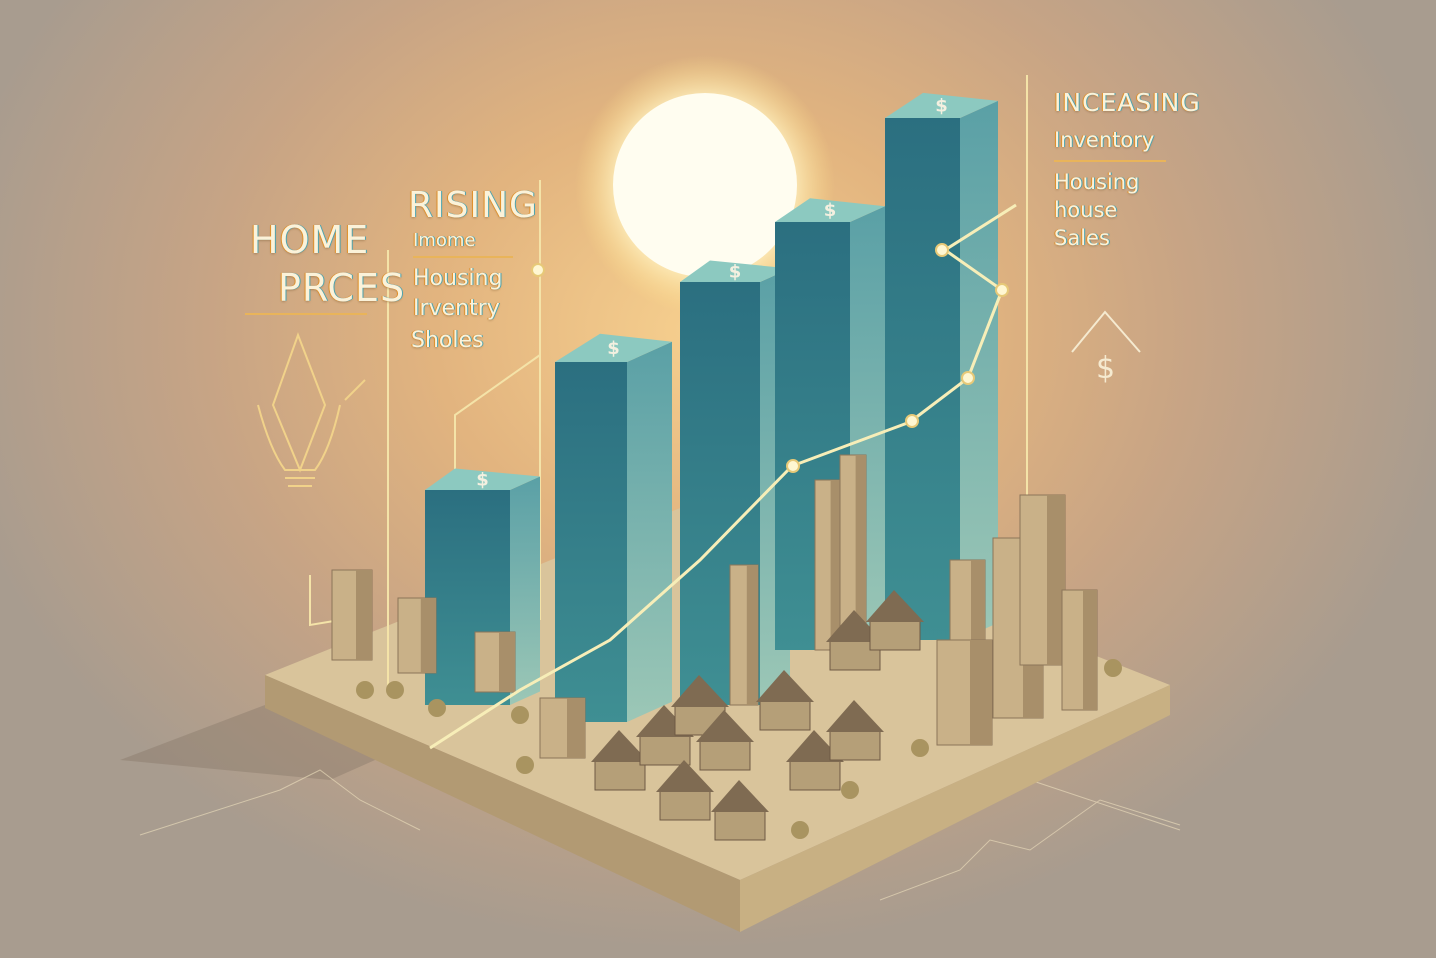 This screenshot has height=958, width=1436. Describe the element at coordinates (1127, 102) in the screenshot. I see `right-title: INCEASING` at that location.